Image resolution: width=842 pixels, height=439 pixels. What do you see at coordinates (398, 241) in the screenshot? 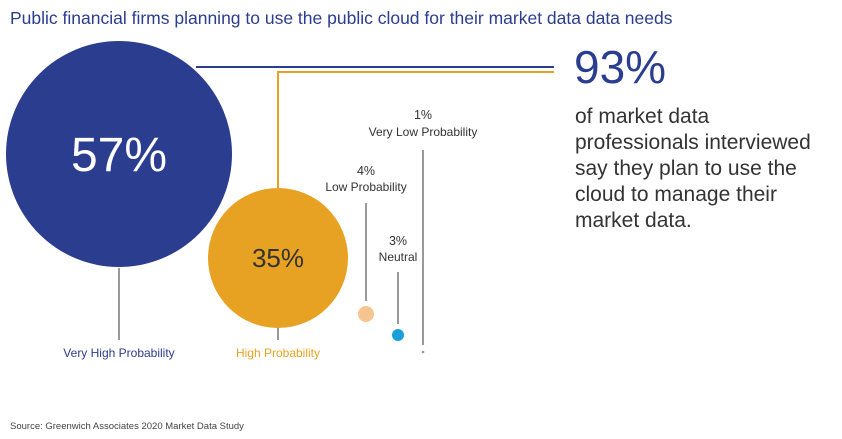
I see `value-label-neutral: 3%` at bounding box center [398, 241].